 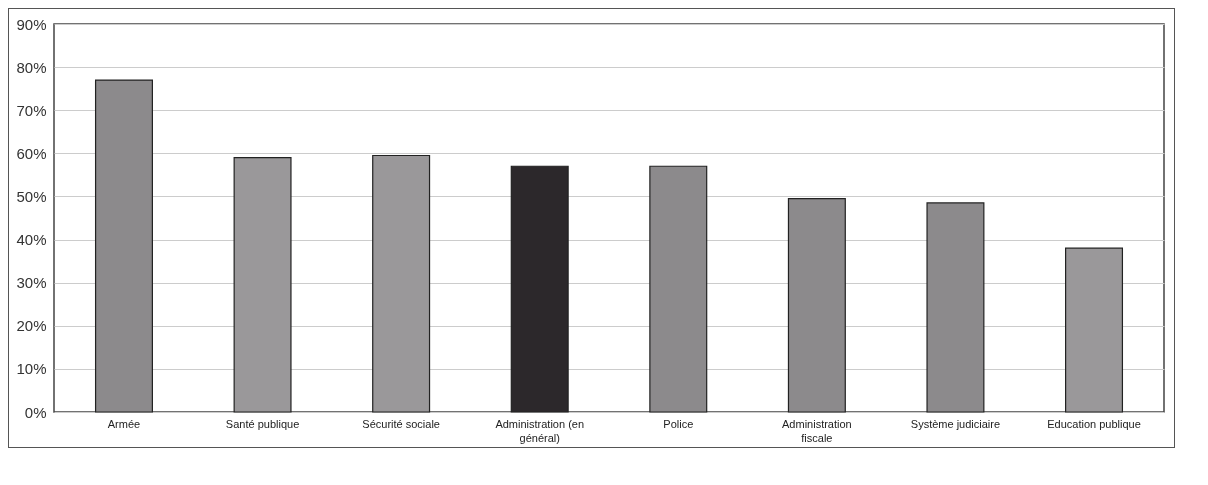 I want to click on y-tick-label: 90%, so click(x=31, y=24).